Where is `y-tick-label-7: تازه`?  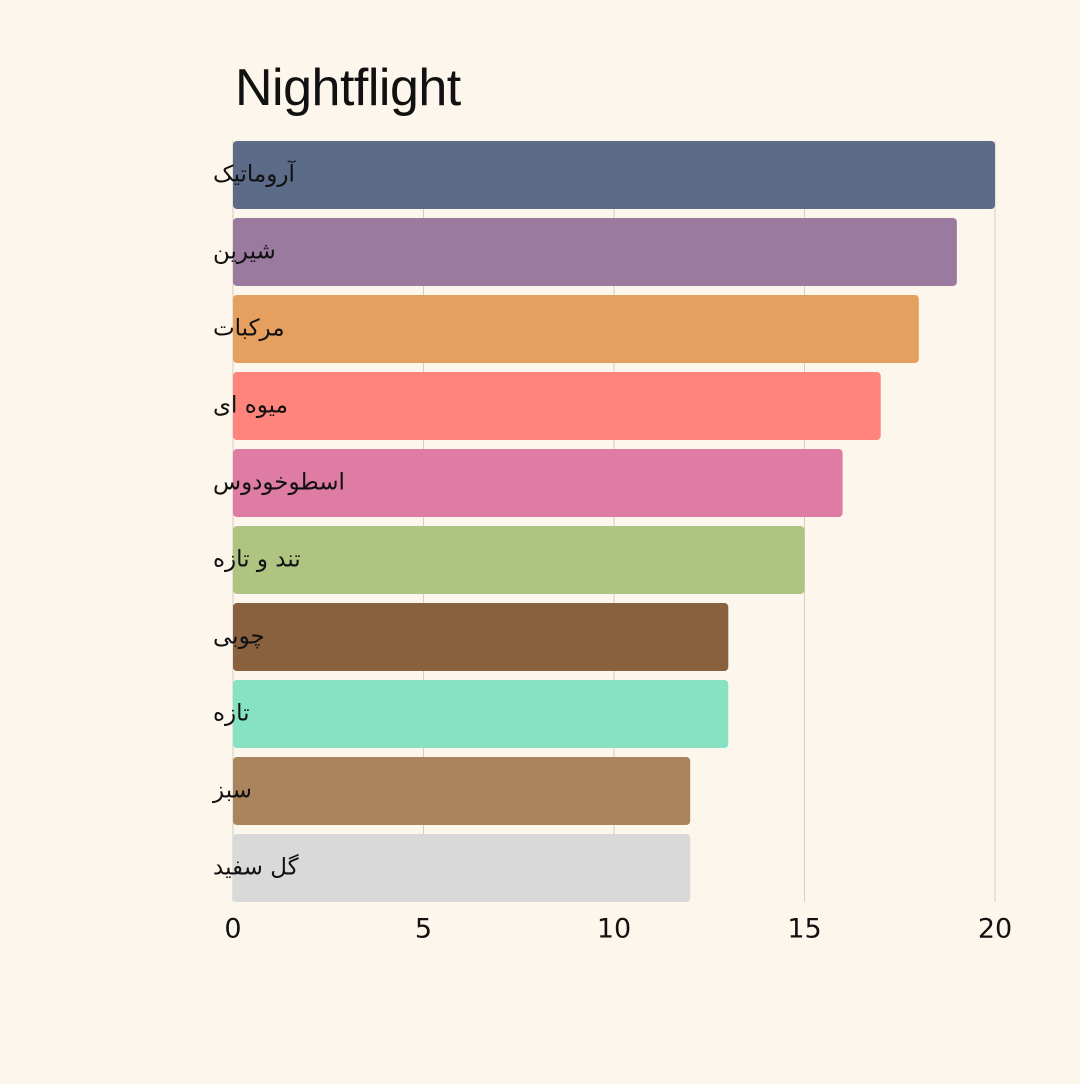
y-tick-label-7: تازه is located at coordinates (231, 714).